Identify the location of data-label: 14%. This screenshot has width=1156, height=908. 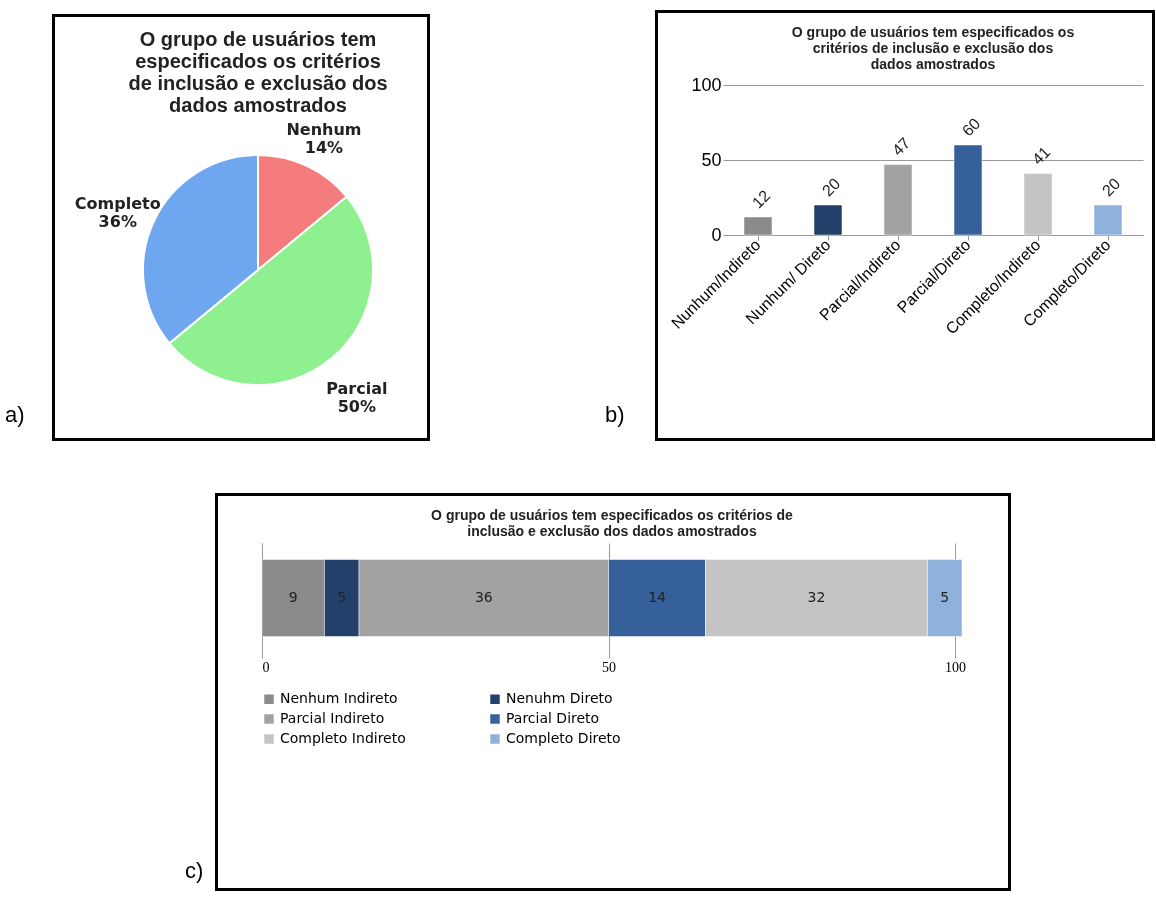
(324, 147).